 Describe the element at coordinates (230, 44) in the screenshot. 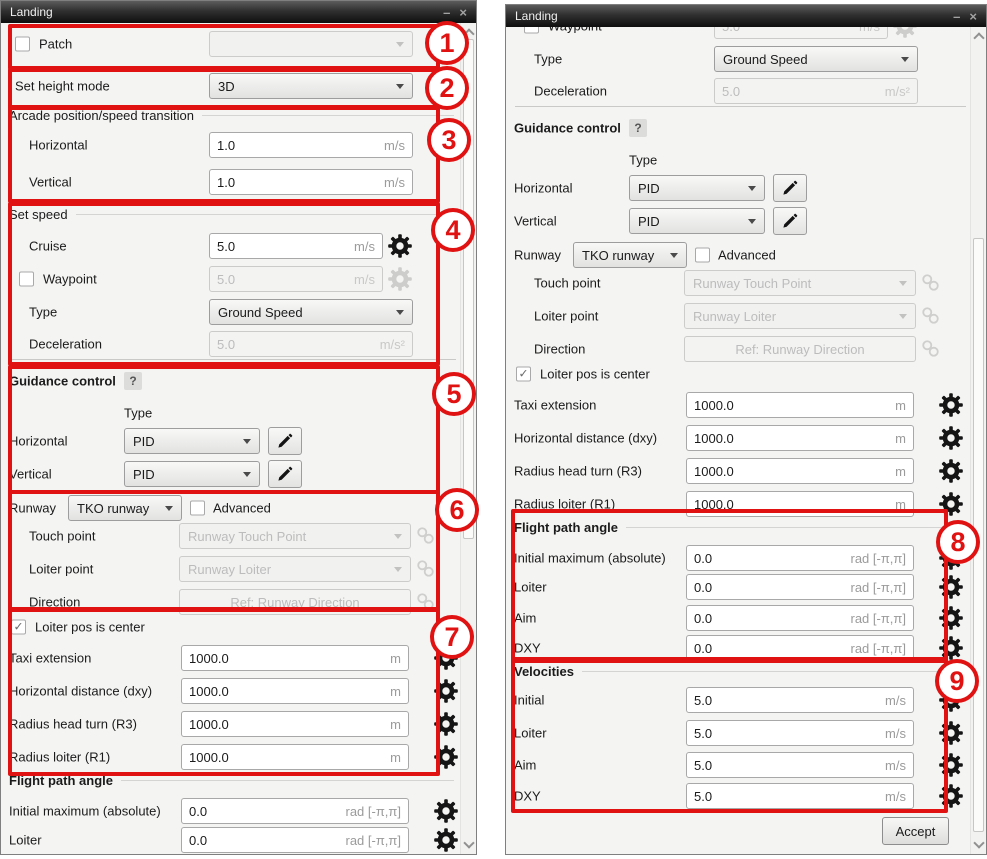

I see `patch-row: Patch` at that location.